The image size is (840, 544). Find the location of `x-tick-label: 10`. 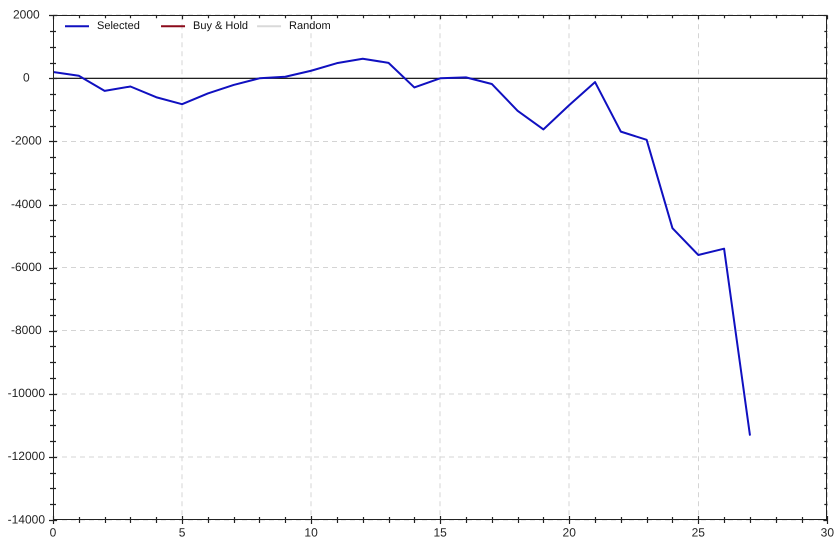

x-tick-label: 10 is located at coordinates (311, 533).